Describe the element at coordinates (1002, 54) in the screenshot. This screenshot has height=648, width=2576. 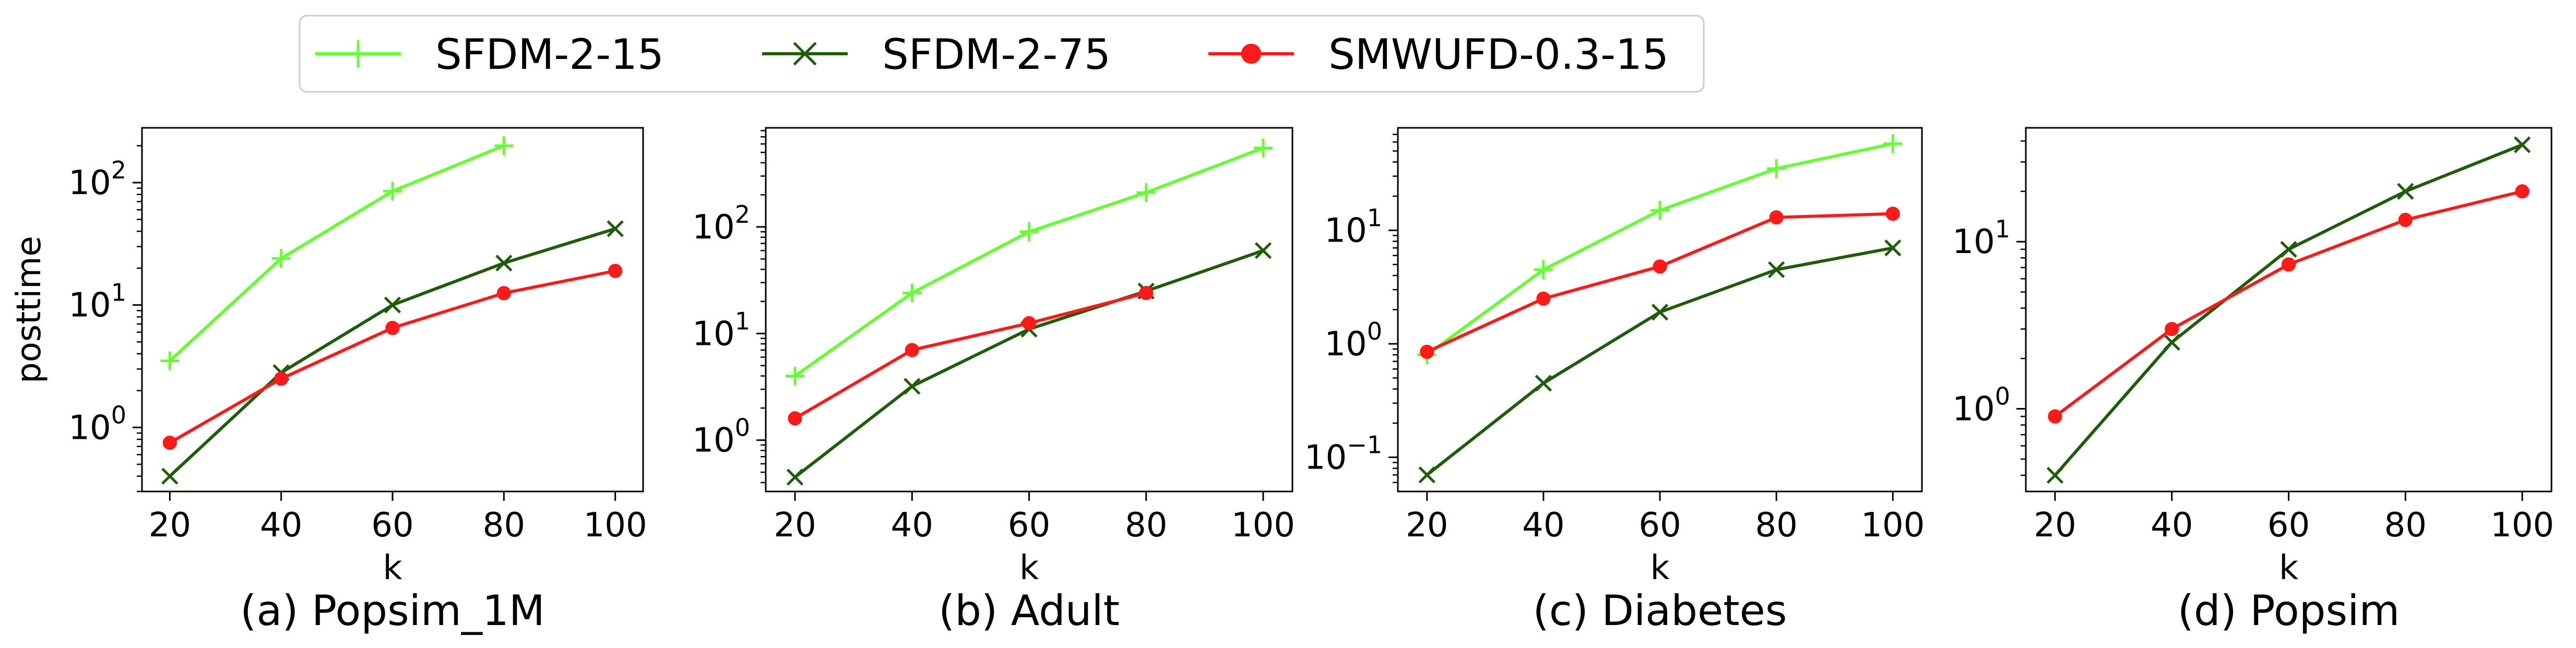
I see `legend-frame` at that location.